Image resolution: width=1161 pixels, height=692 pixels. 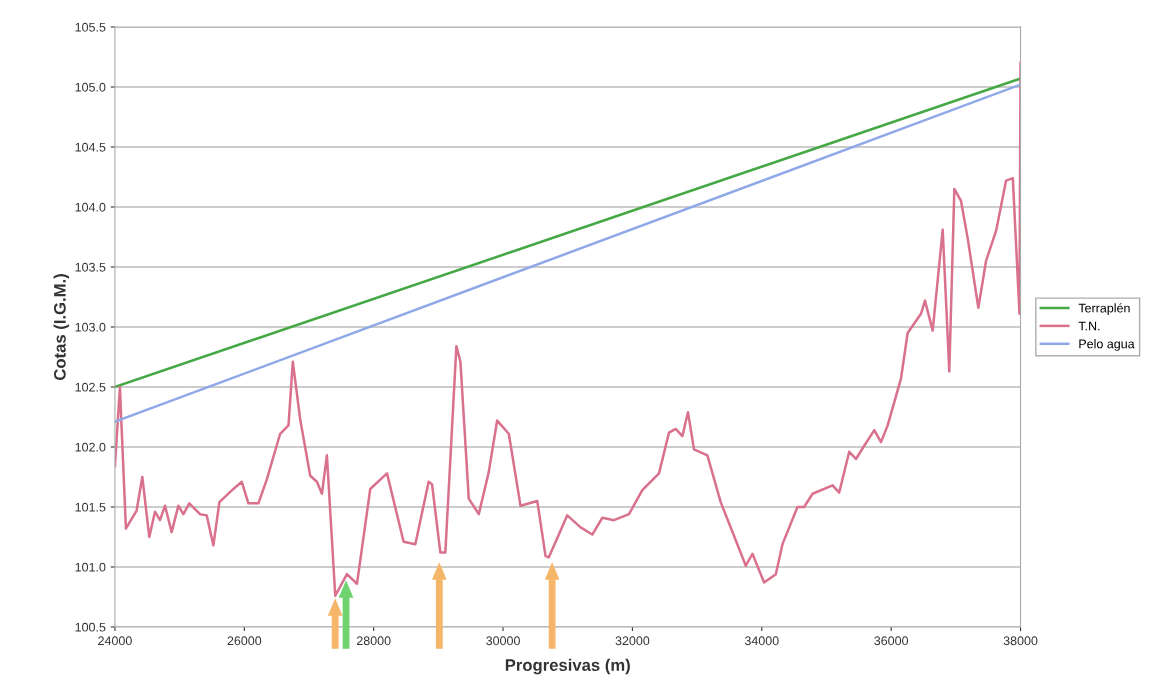 I want to click on x-axis-title: Progresivas (m), so click(x=567, y=666).